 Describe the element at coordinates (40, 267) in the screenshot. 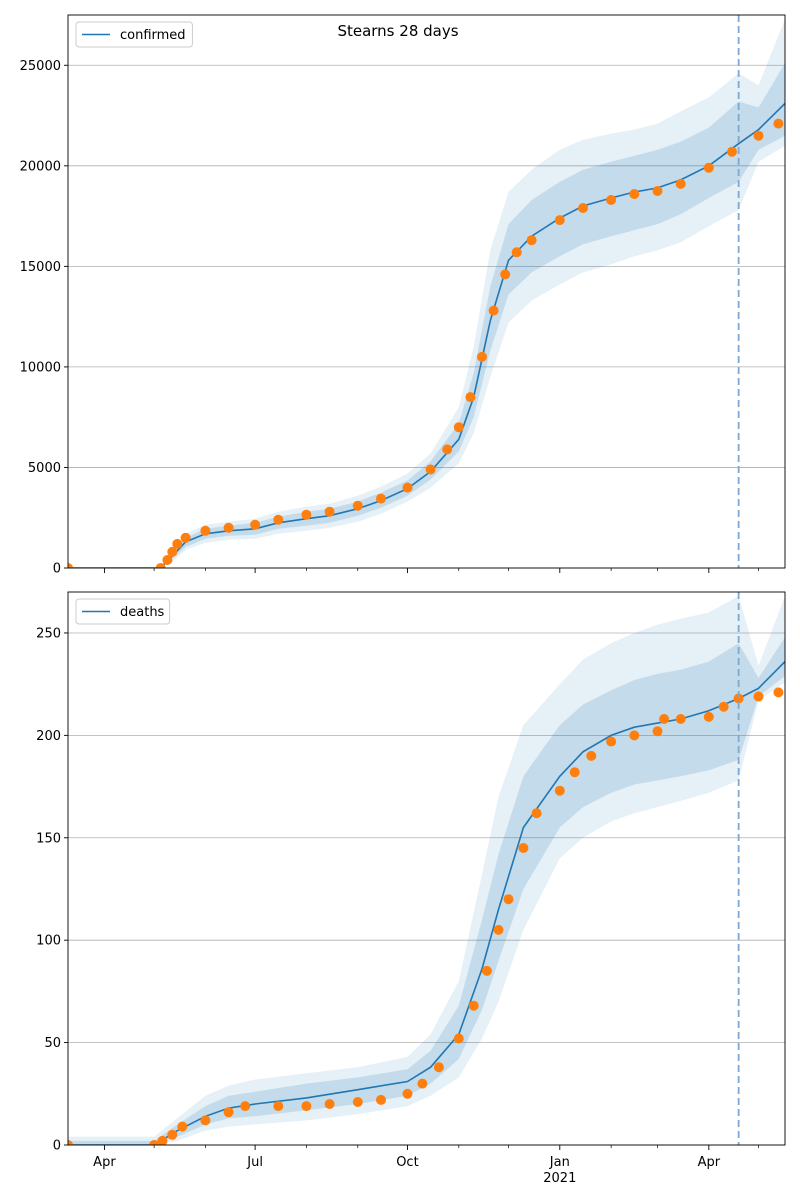

I see `y-tick-label: 15000` at that location.